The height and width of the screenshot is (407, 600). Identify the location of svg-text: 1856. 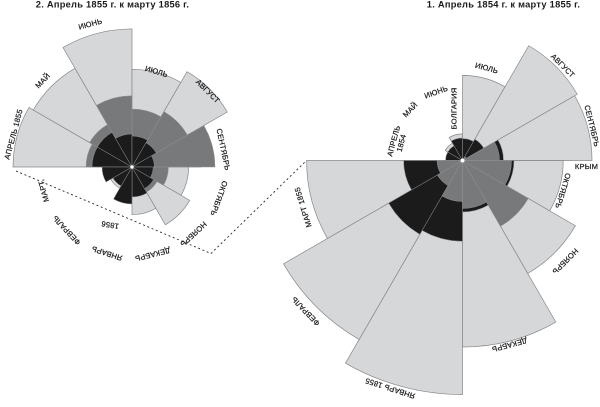
(110, 225).